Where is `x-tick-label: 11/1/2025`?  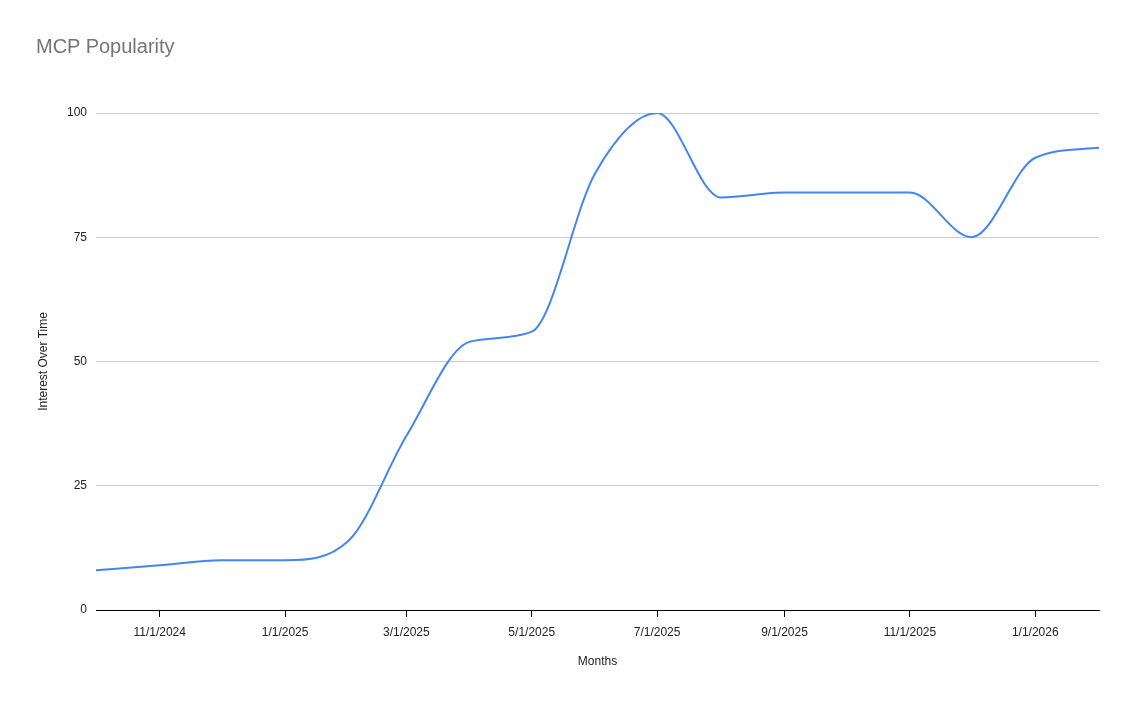 x-tick-label: 11/1/2025 is located at coordinates (910, 631).